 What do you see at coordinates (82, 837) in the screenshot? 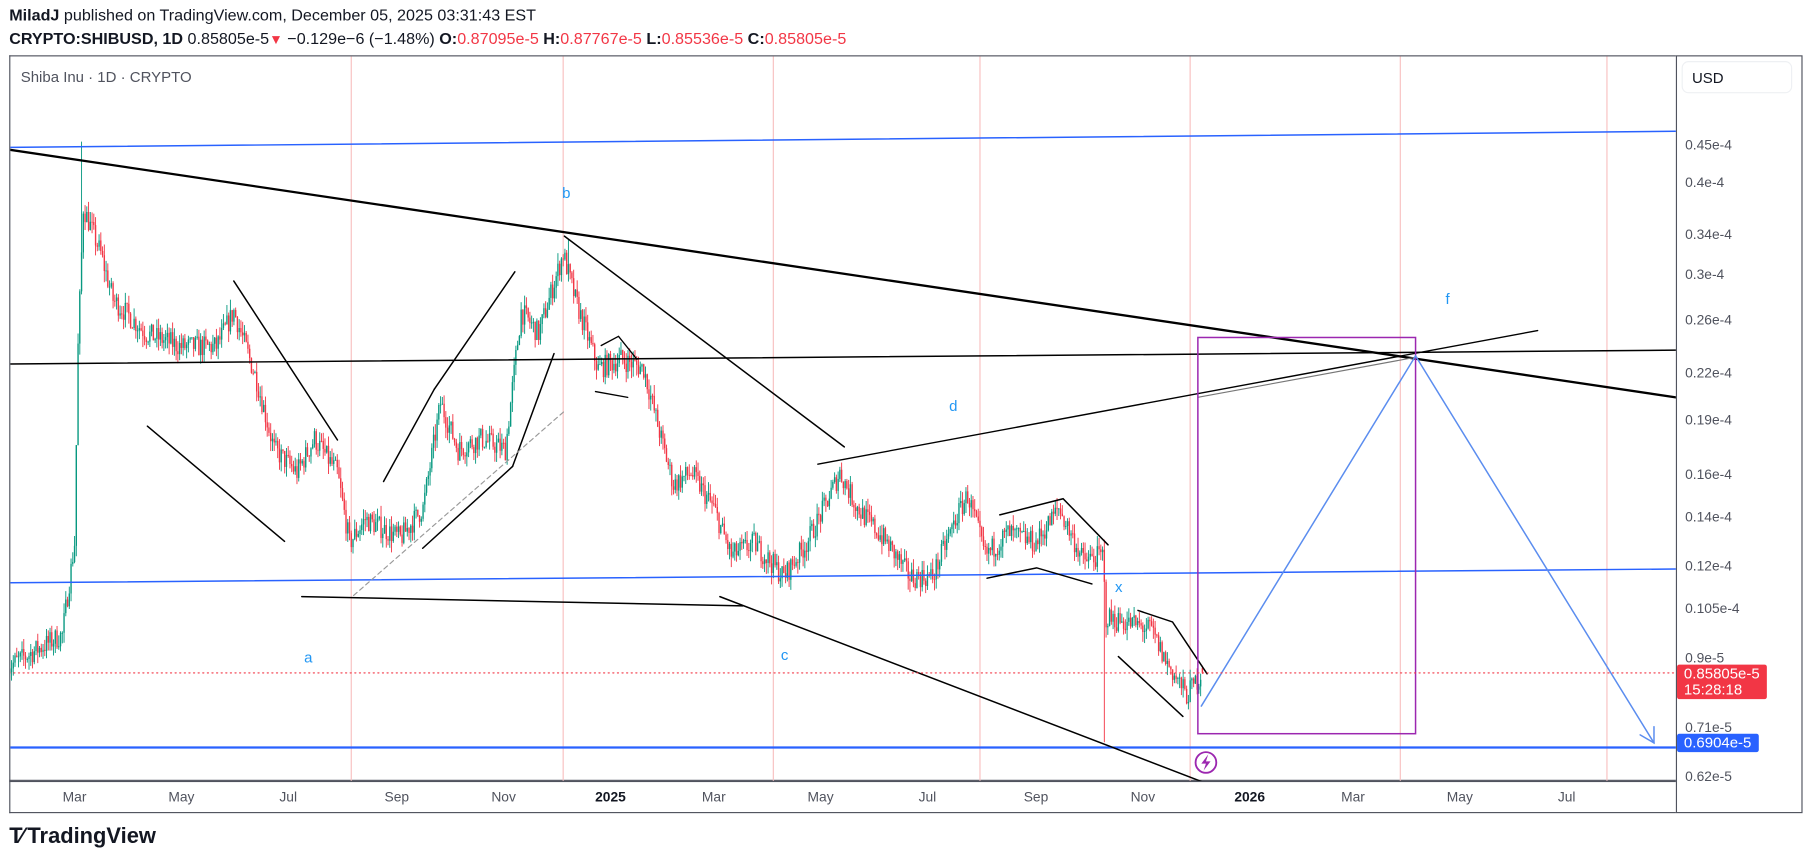
I see `tradingview-logo: T⁄ TradingView` at bounding box center [82, 837].